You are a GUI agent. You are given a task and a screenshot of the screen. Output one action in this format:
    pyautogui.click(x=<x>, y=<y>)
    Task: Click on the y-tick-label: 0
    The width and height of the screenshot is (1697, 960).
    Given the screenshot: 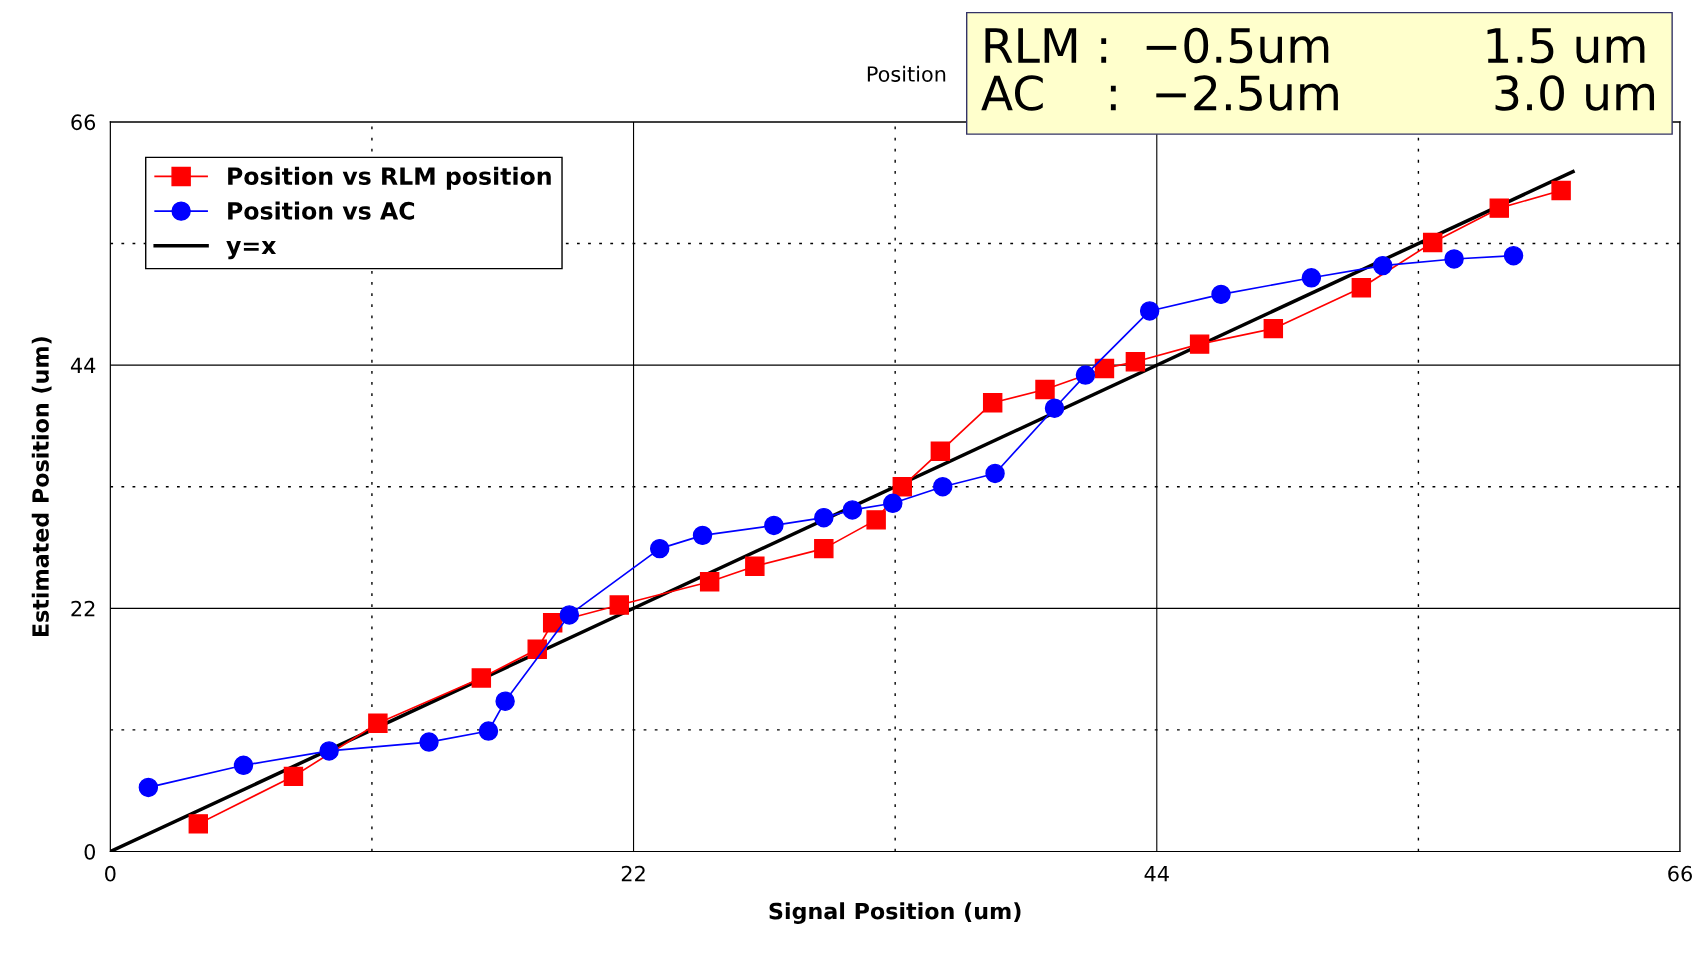 What is the action you would take?
    pyautogui.click(x=90, y=851)
    